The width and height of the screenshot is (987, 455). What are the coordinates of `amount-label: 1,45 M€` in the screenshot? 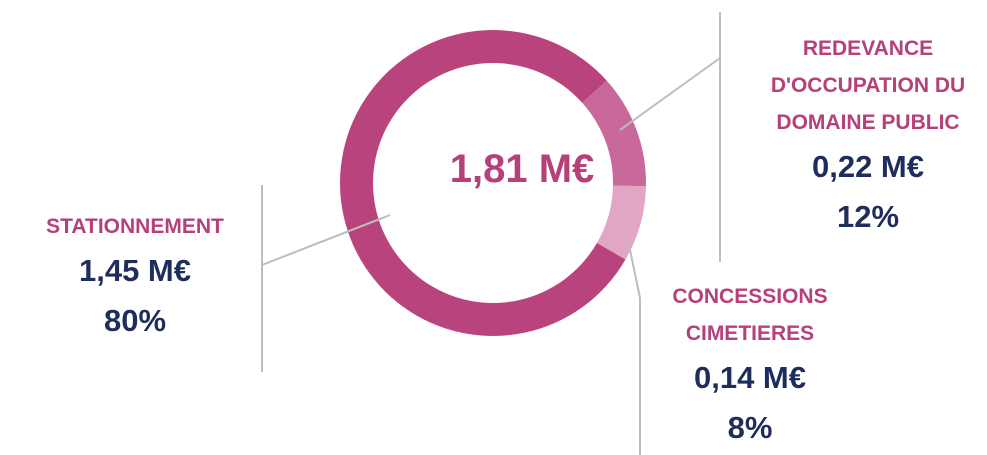 It's located at (134, 270).